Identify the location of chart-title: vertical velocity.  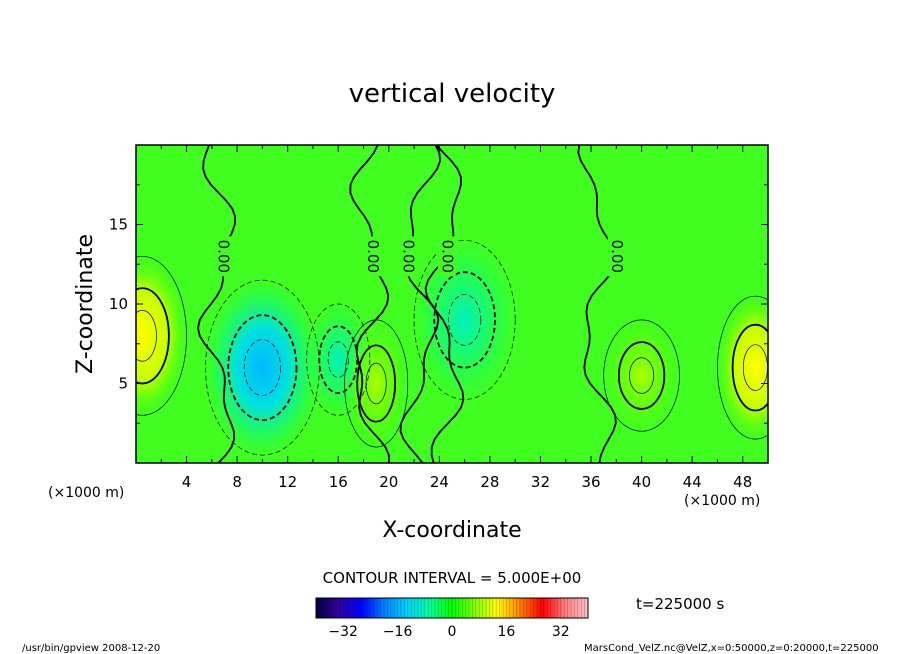
(452, 94).